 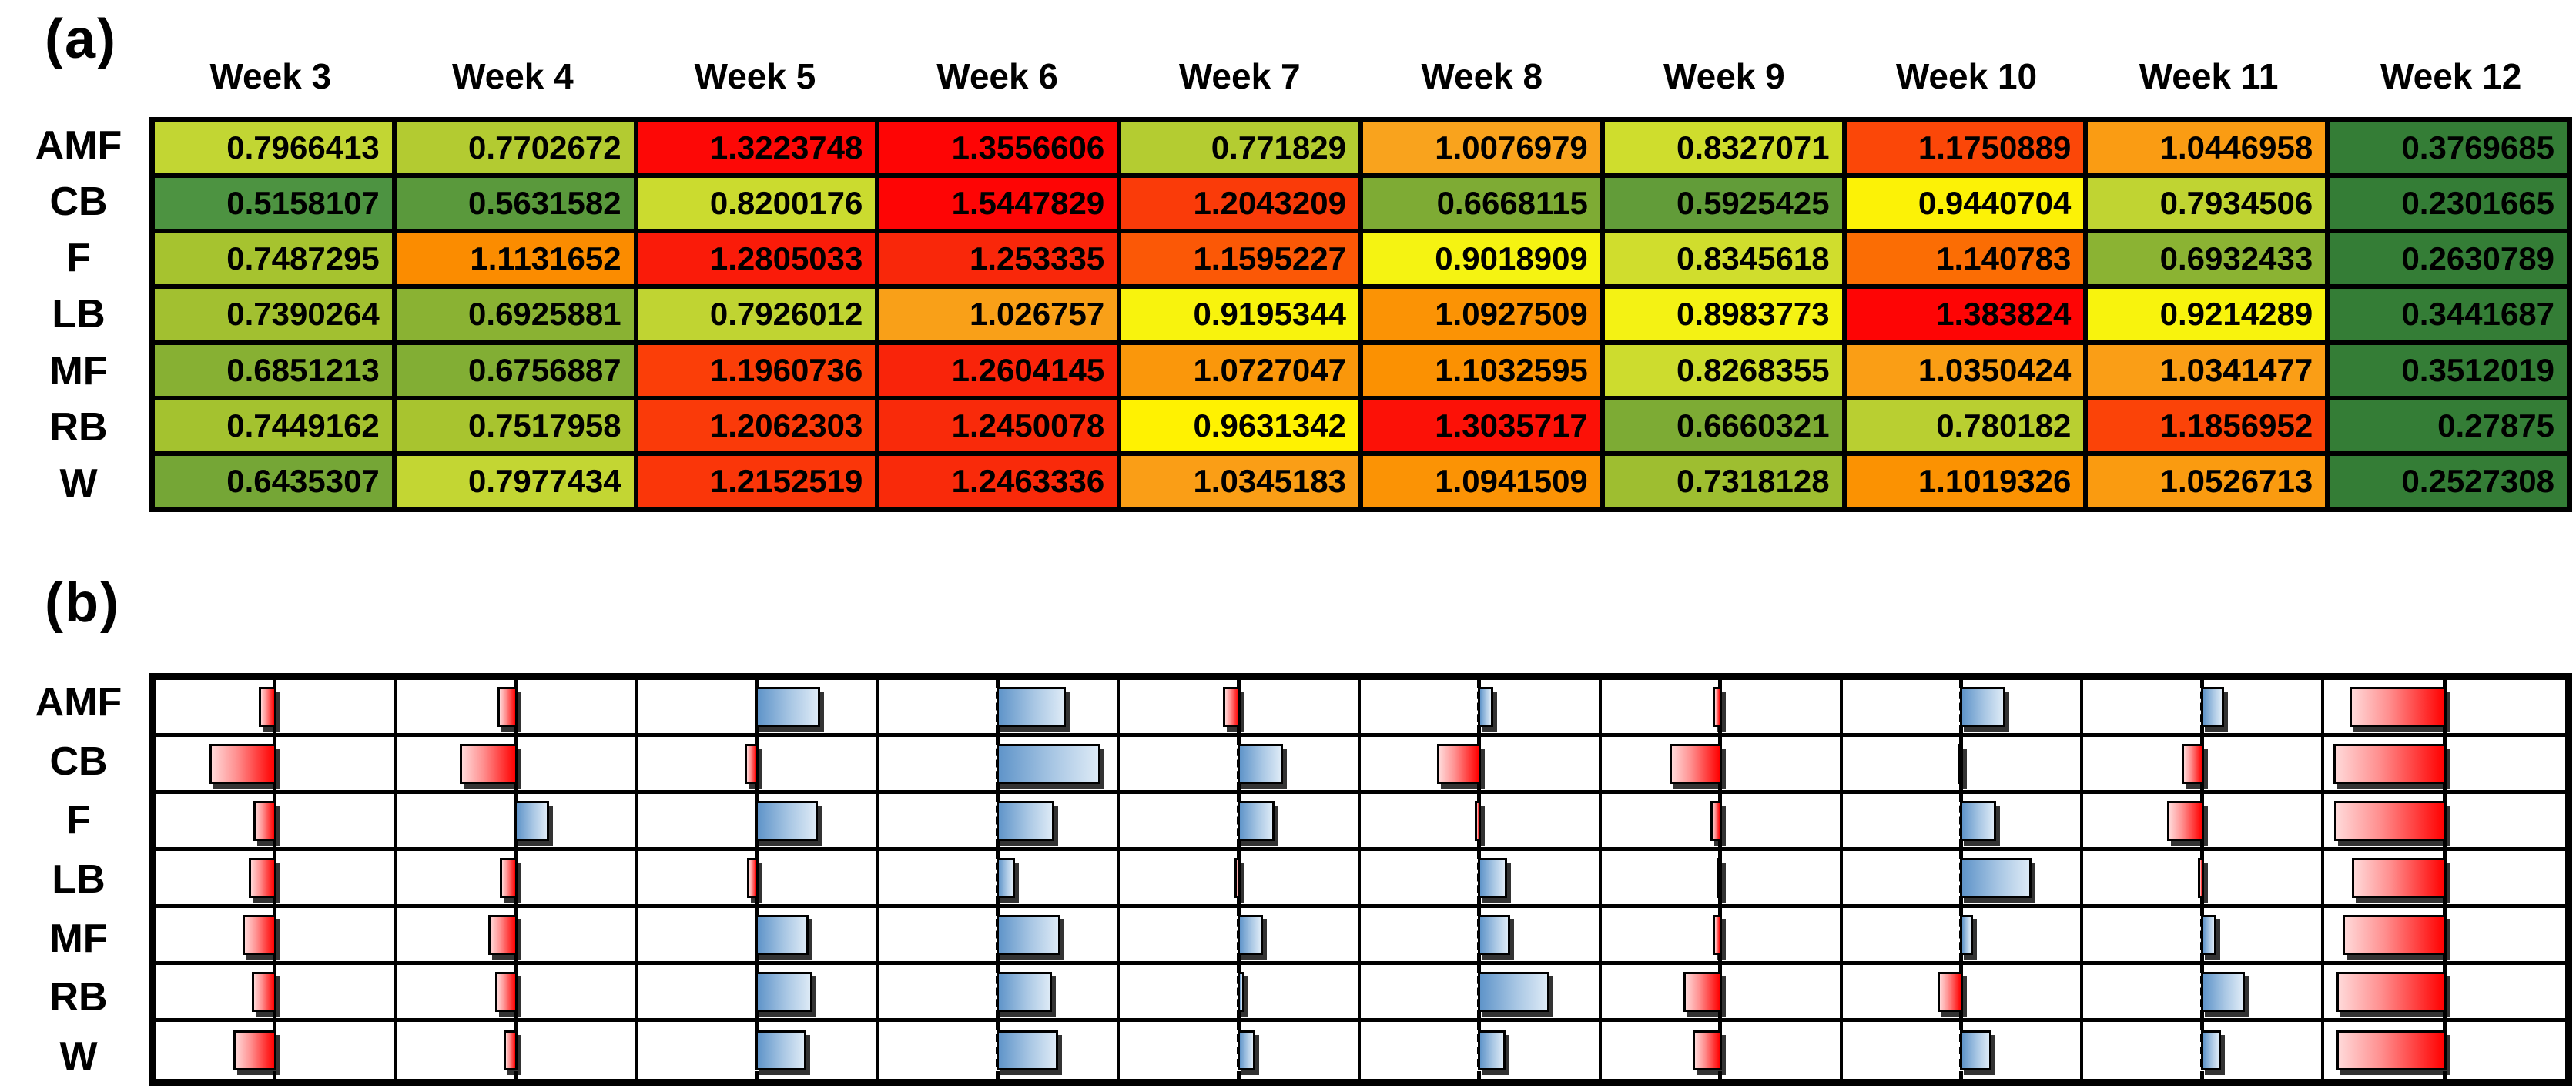 What do you see at coordinates (1481, 764) in the screenshot?
I see `bar-cell-cb-week8` at bounding box center [1481, 764].